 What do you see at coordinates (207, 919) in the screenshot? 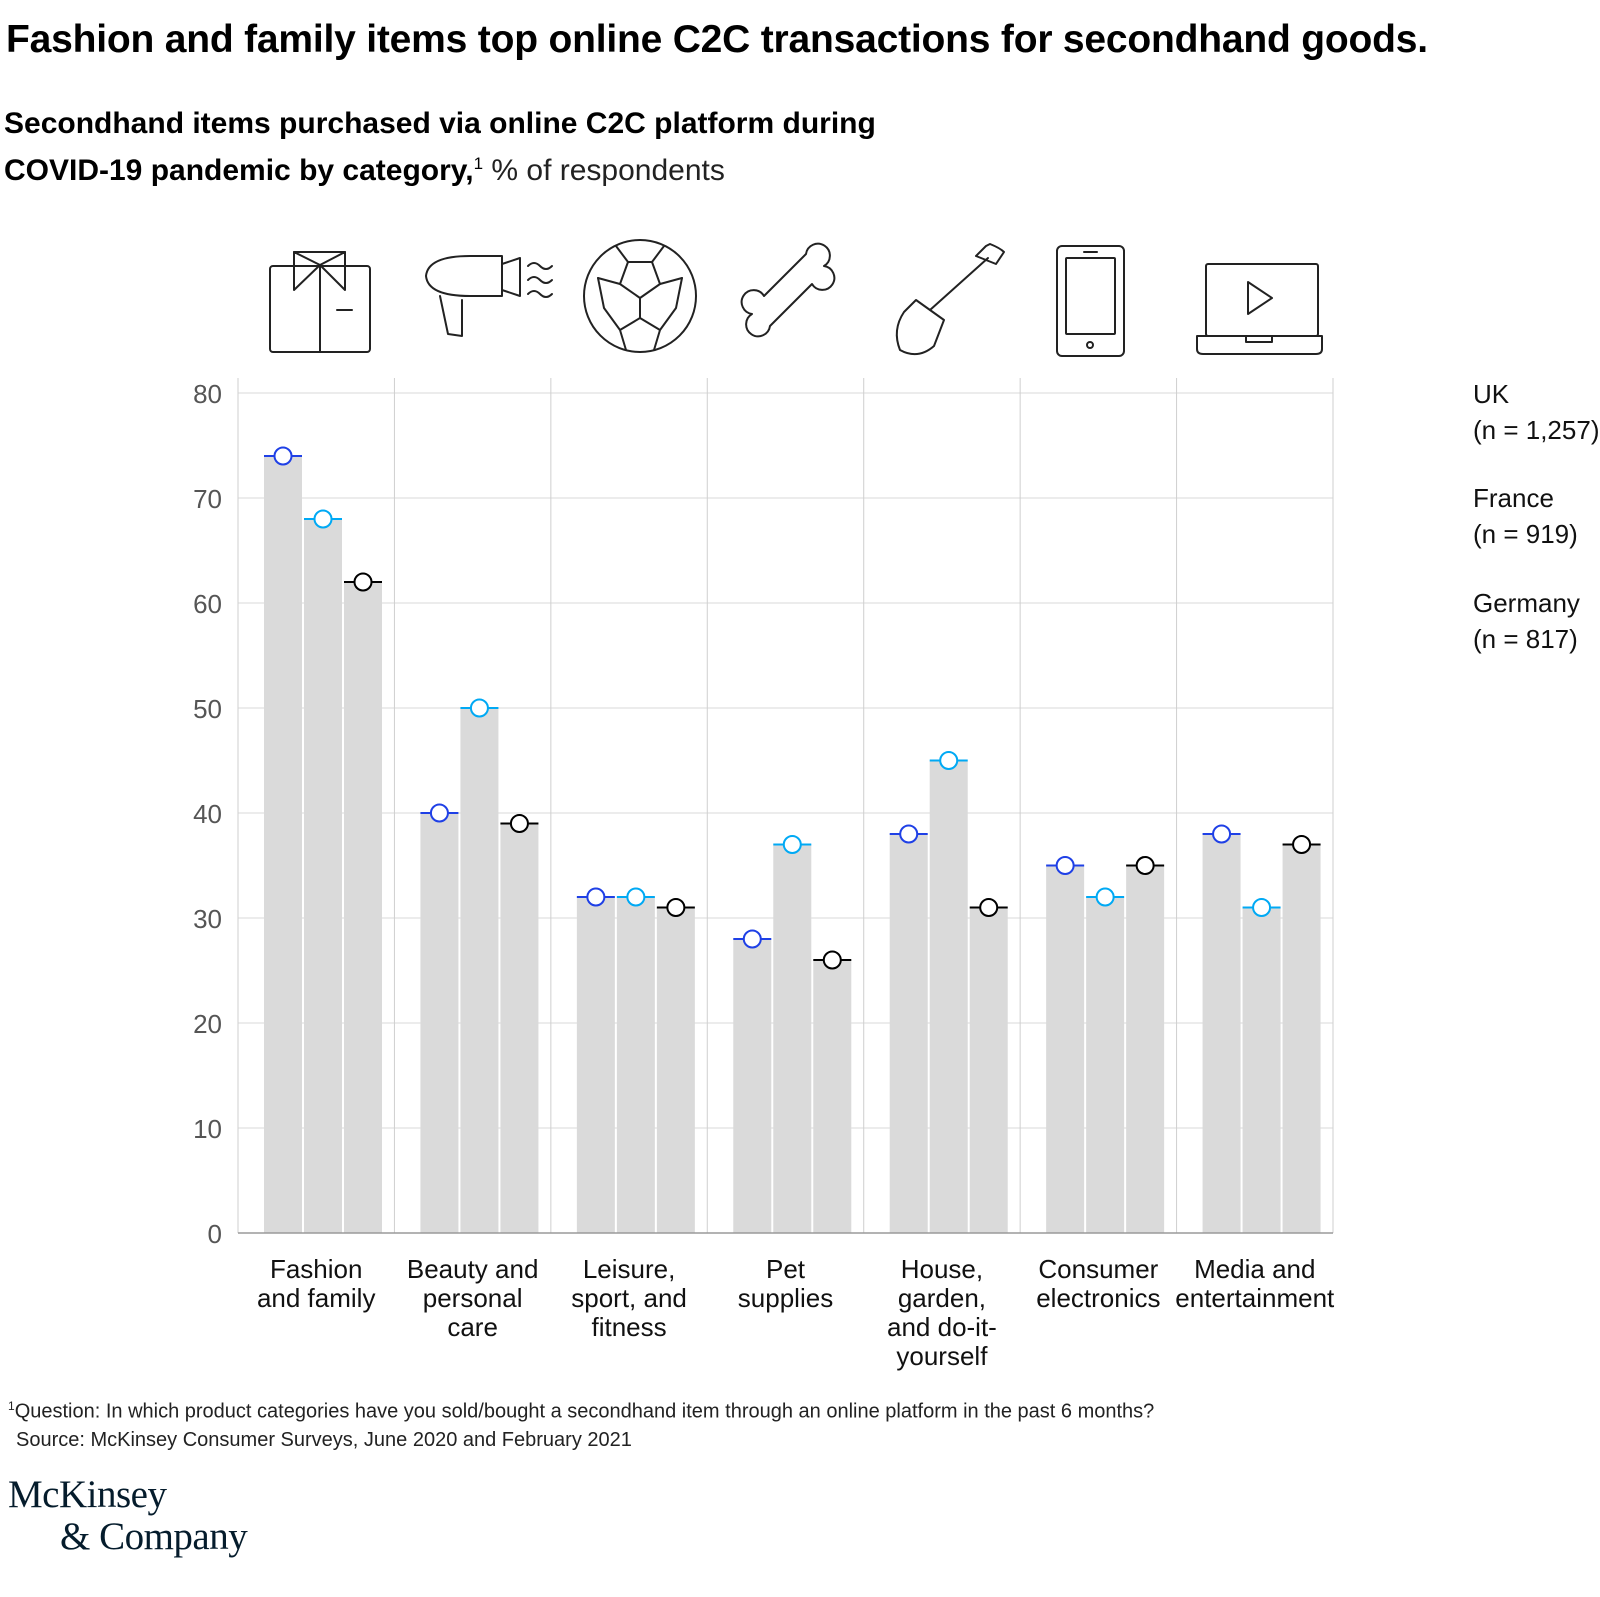
I see `y-tick-label: 30` at bounding box center [207, 919].